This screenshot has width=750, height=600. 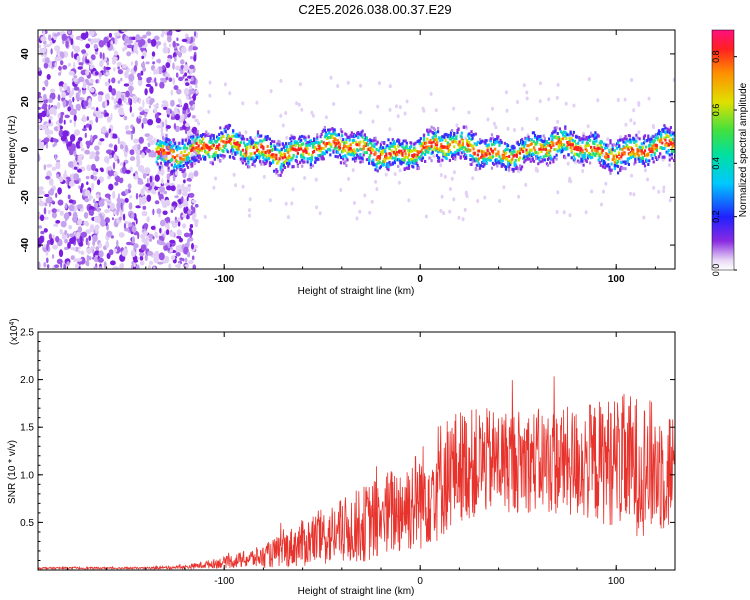 What do you see at coordinates (374, 9) in the screenshot?
I see `chart-title: C2E5.2026.038.00.37.E29` at bounding box center [374, 9].